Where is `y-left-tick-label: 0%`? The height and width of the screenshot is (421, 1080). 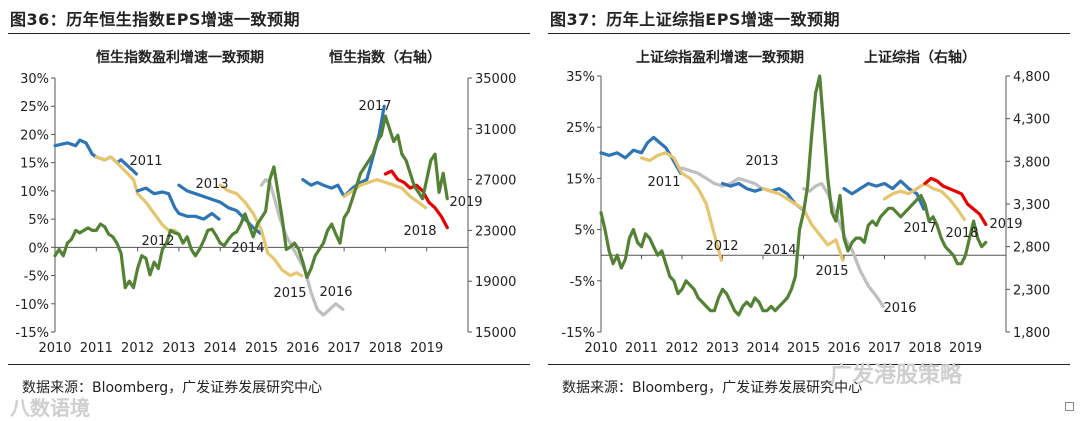 y-left-tick-label: 0% is located at coordinates (38, 248).